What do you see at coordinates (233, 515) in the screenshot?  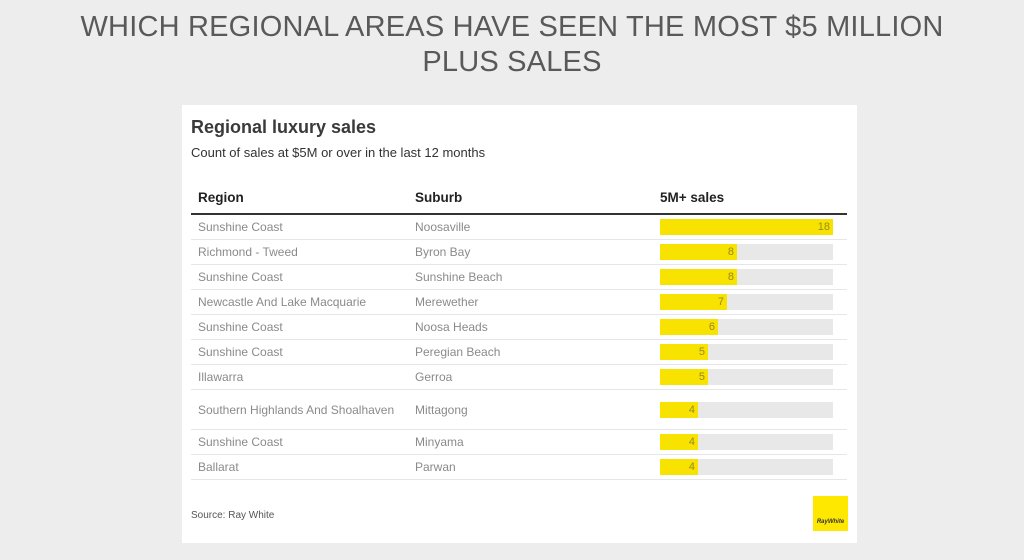 I see `source-note: Source: Ray White` at bounding box center [233, 515].